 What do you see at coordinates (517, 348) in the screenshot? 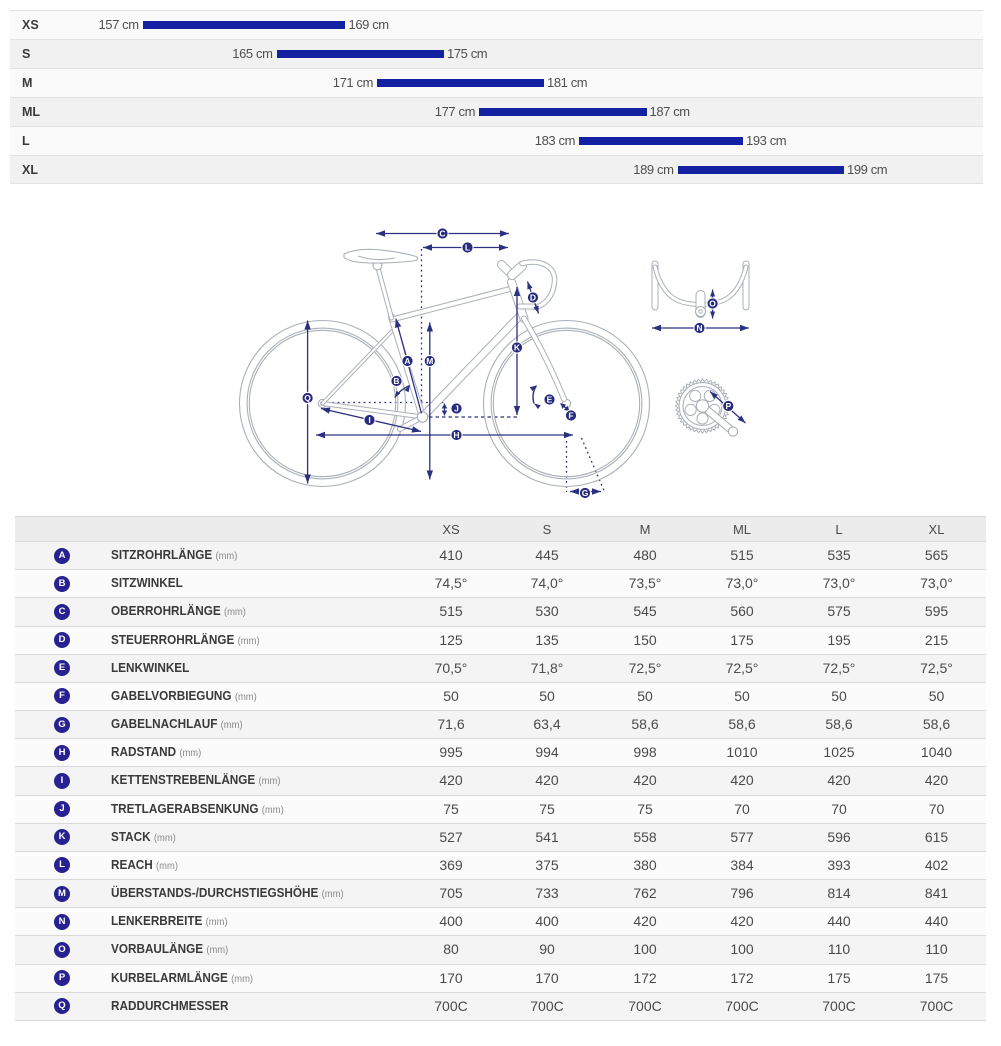
I see `svg-text: K` at bounding box center [517, 348].